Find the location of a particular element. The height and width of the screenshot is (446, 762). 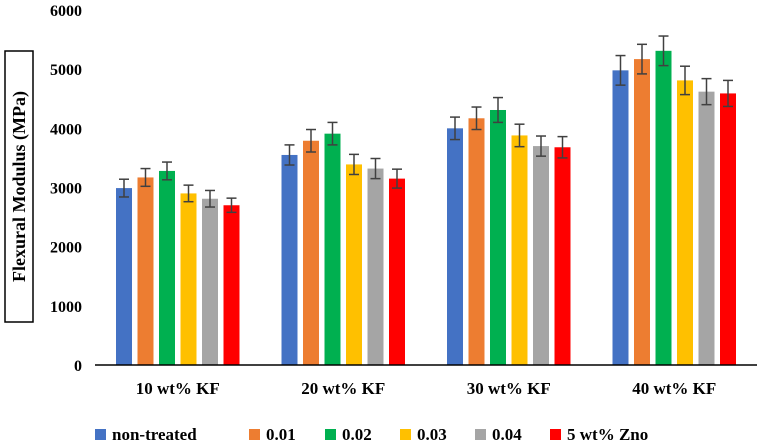

category-label: 20 wt% KF is located at coordinates (343, 388).